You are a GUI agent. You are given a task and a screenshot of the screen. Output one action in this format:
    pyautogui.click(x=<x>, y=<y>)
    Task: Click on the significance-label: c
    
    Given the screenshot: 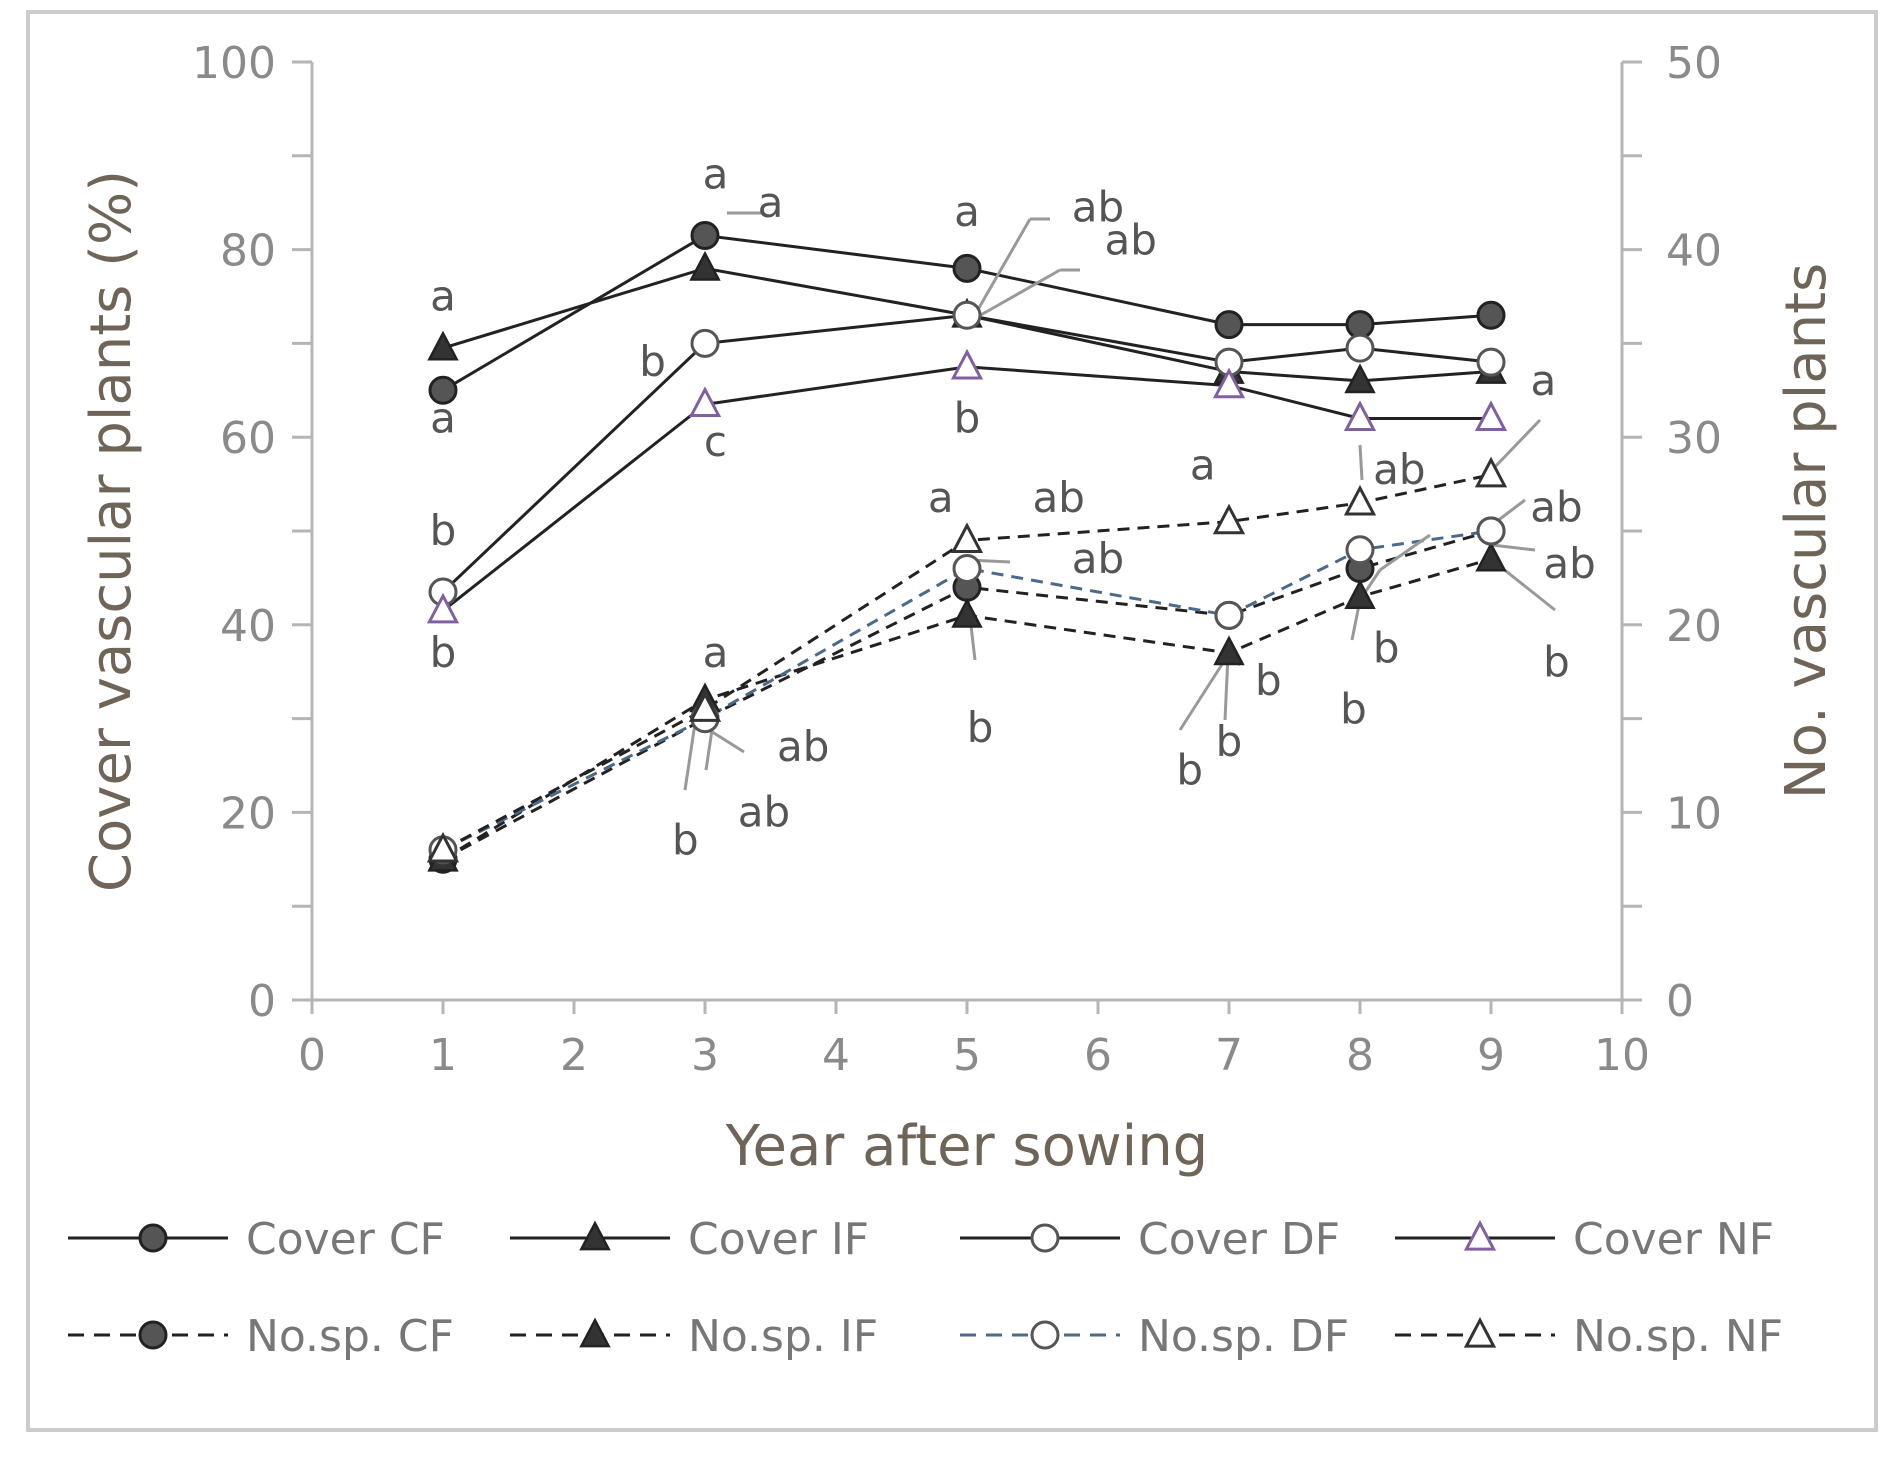 What is the action you would take?
    pyautogui.click(x=715, y=441)
    